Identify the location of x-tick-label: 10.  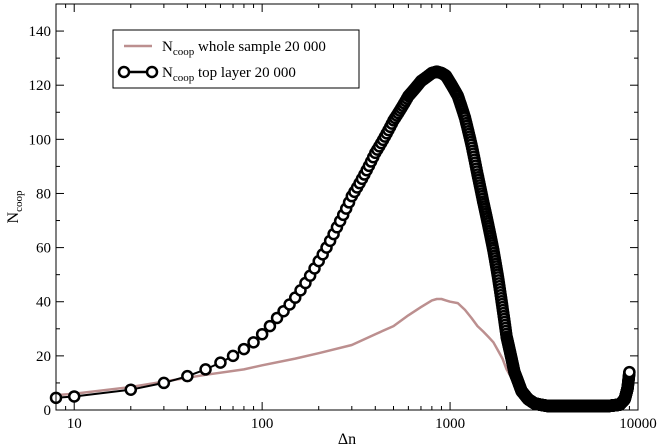
(74, 424).